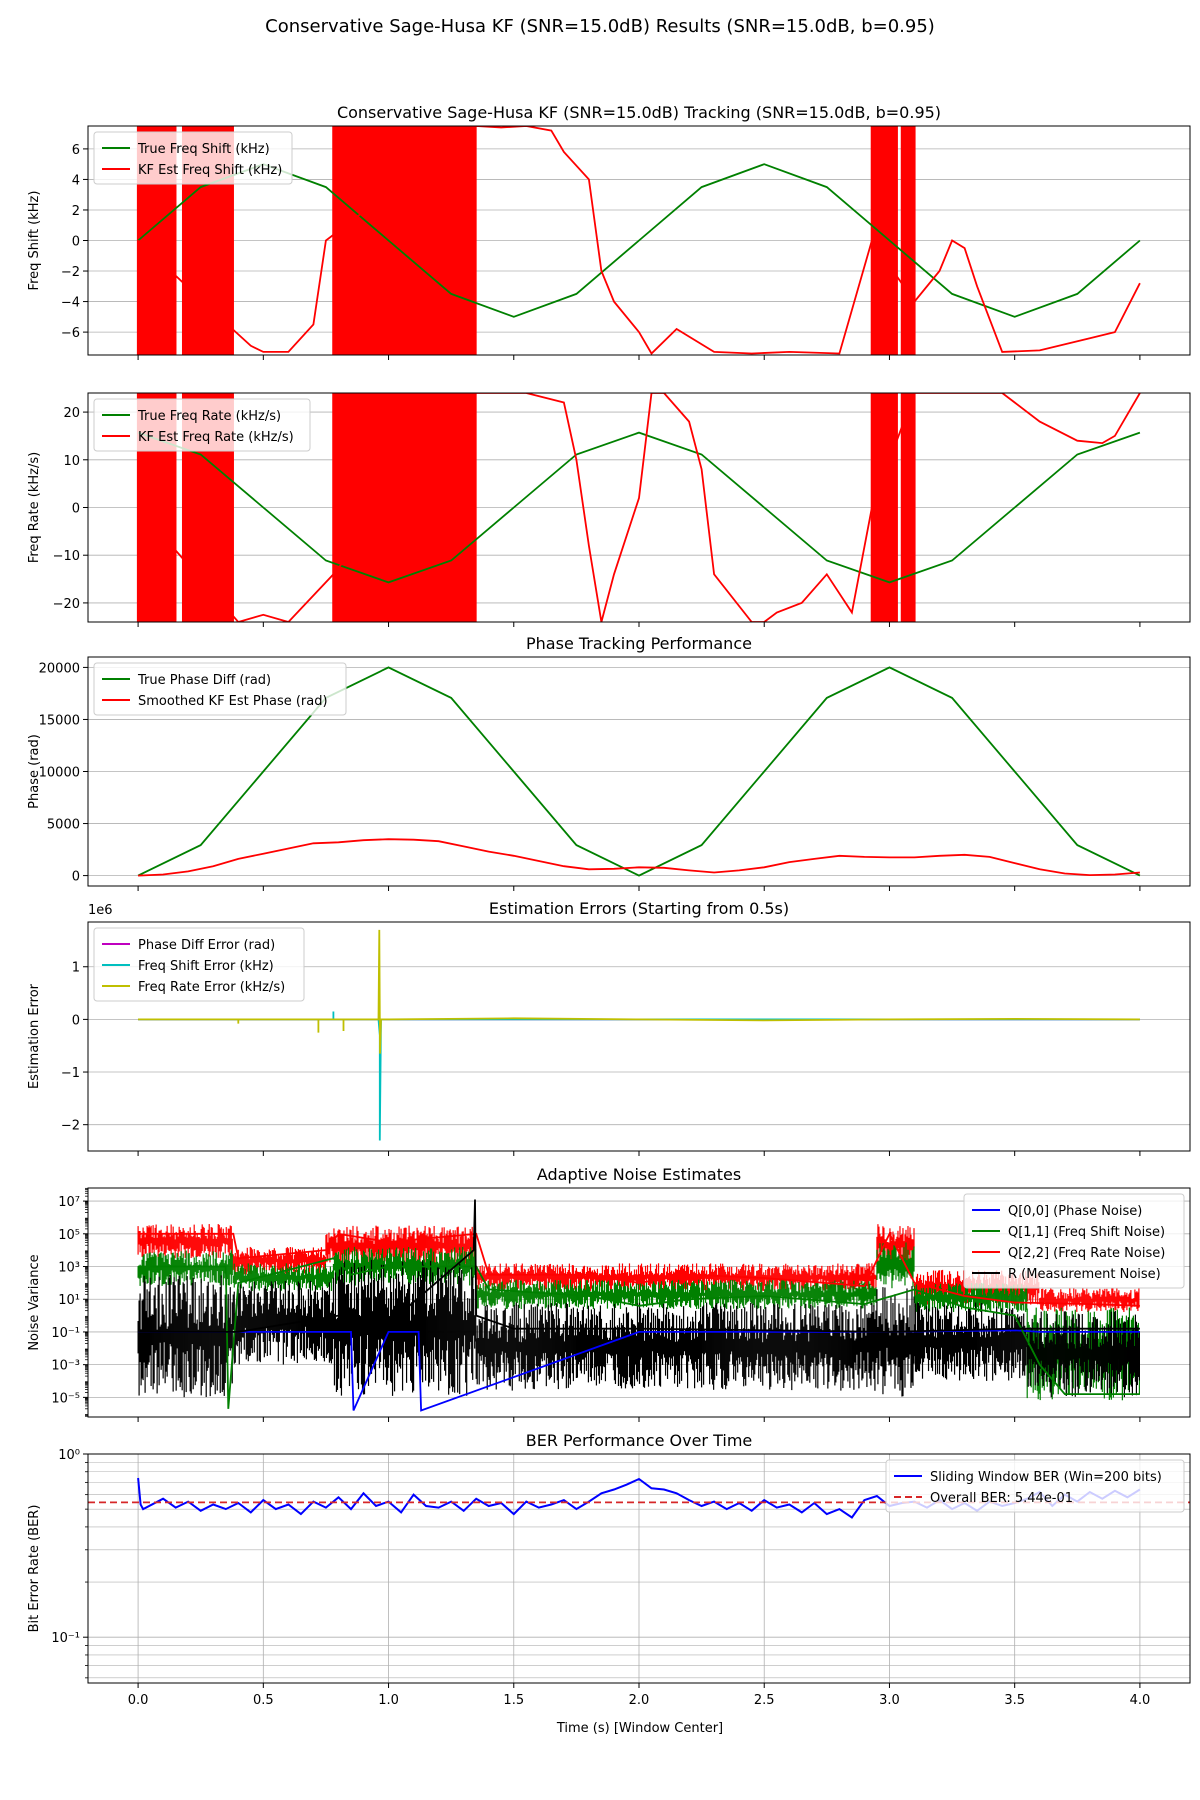  Describe the element at coordinates (889, 1700) in the screenshot. I see `x-tick-label: 3.0` at that location.